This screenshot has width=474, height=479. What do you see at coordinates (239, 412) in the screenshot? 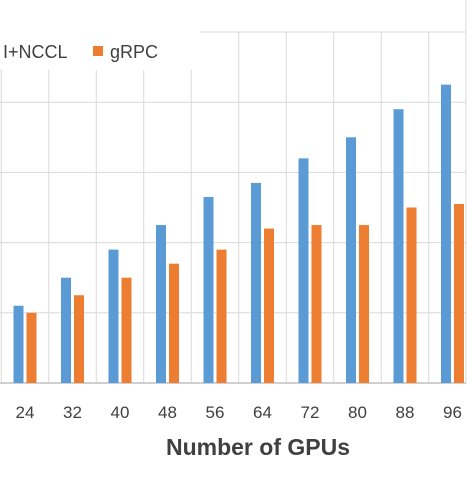
I see `x-tick-labels: 24 32 40 48 56 64 72 80 88 96` at bounding box center [239, 412].